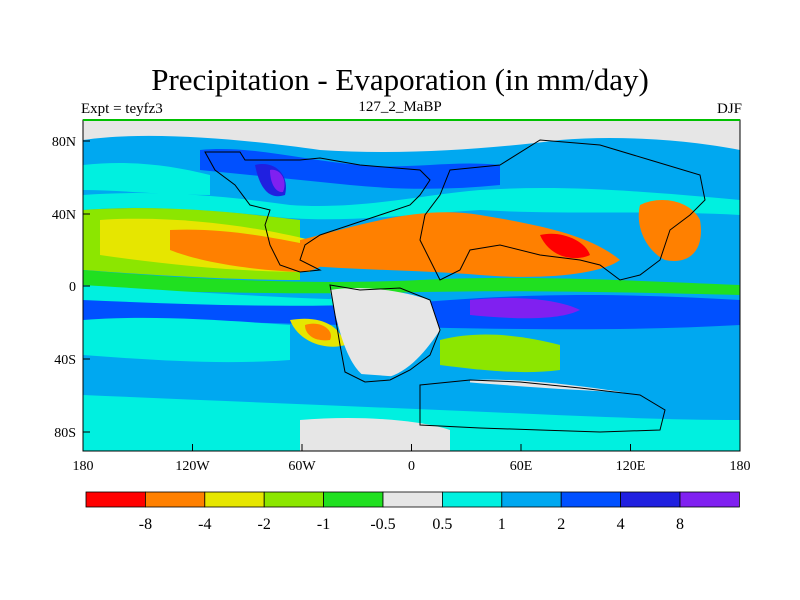  What do you see at coordinates (565, 246) in the screenshot?
I see `strong-dry-patch` at bounding box center [565, 246].